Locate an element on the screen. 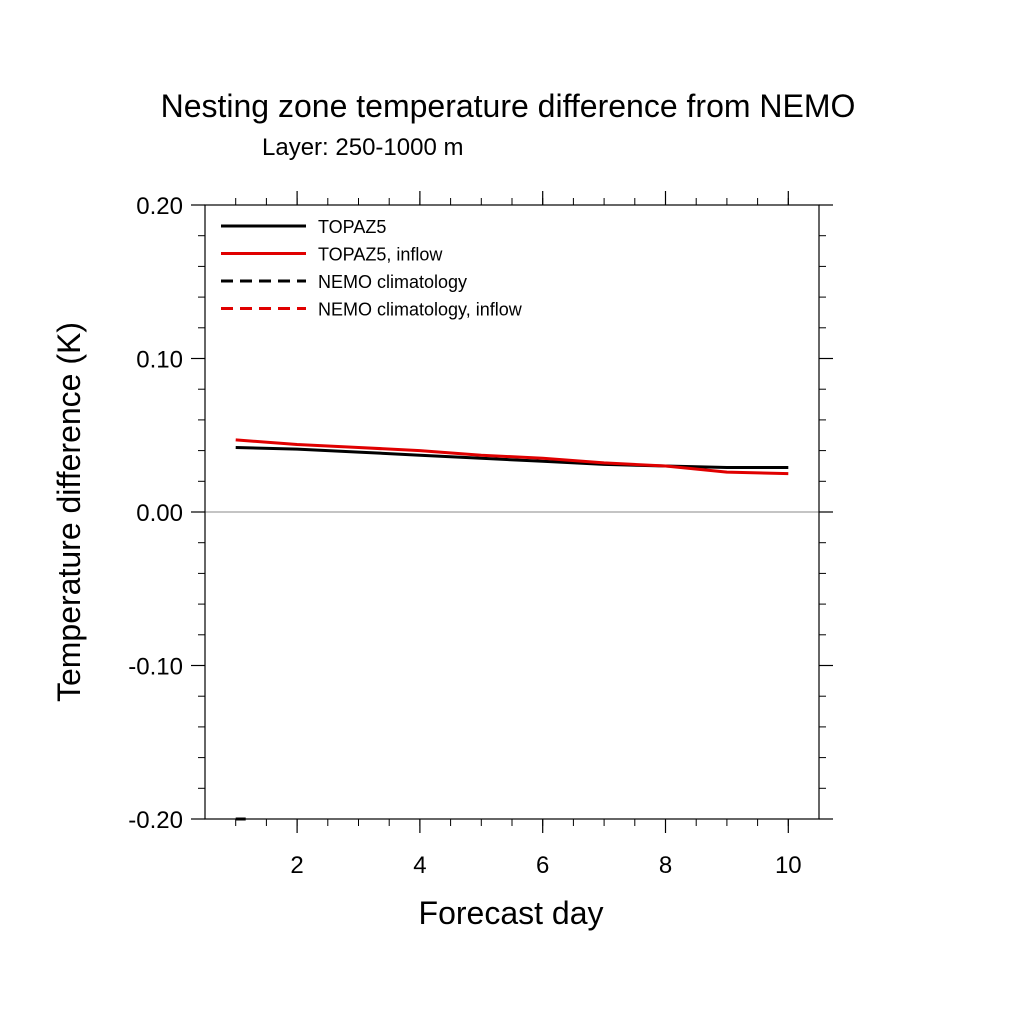  legend-label-4: NEMO climatology, inflow is located at coordinates (420, 310).